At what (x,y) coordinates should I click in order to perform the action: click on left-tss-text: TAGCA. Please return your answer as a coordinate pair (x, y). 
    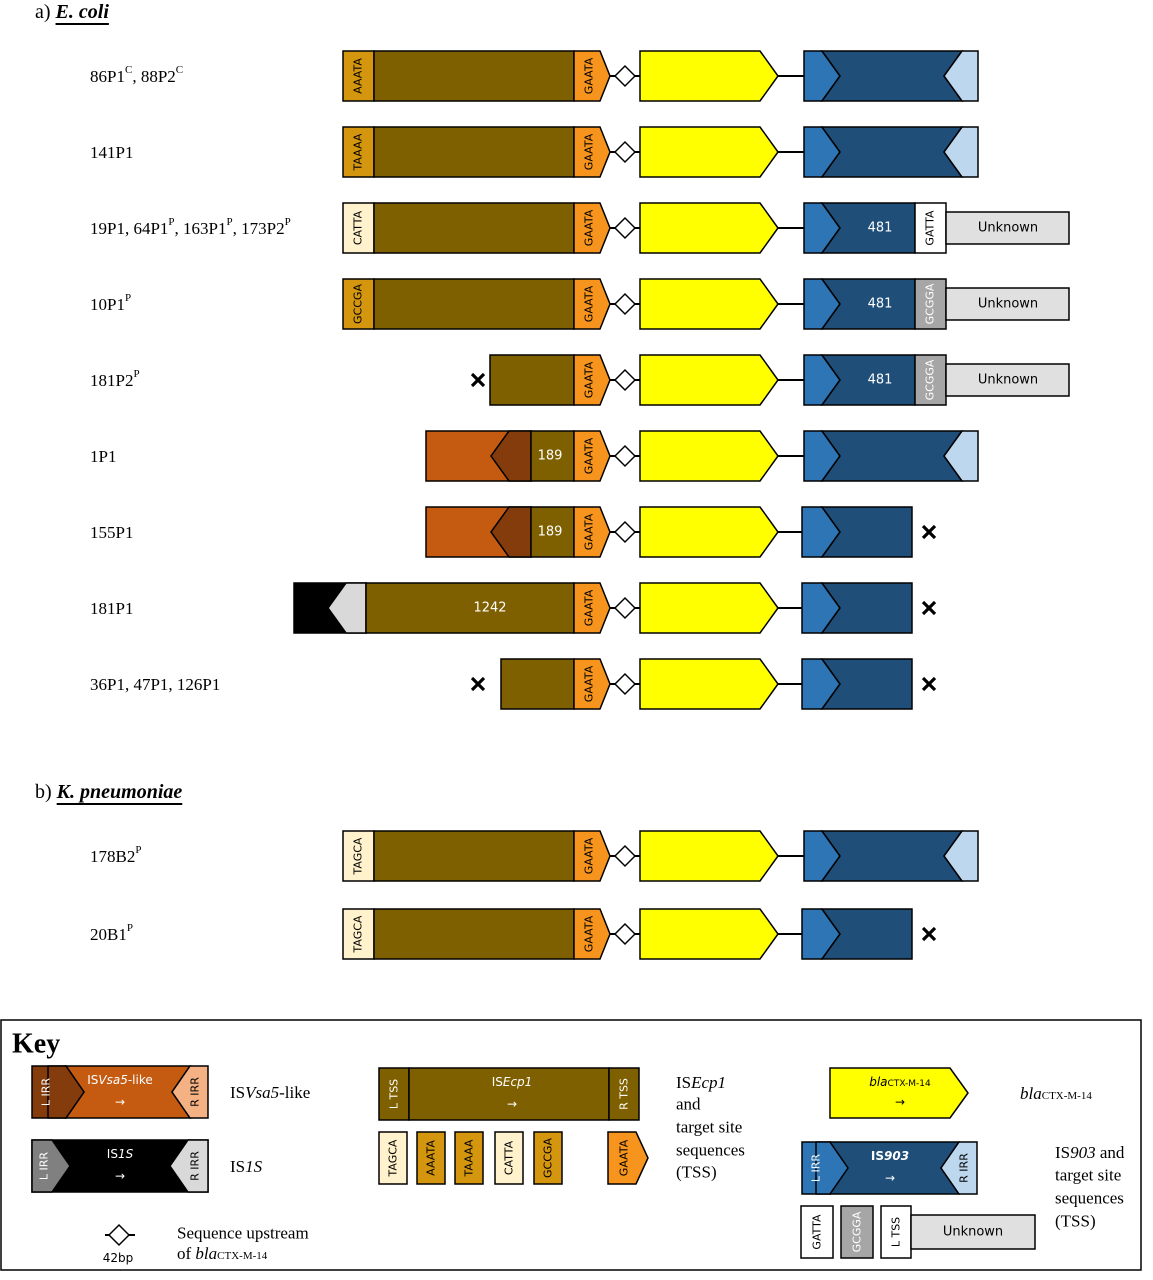
    Looking at the image, I should click on (358, 934).